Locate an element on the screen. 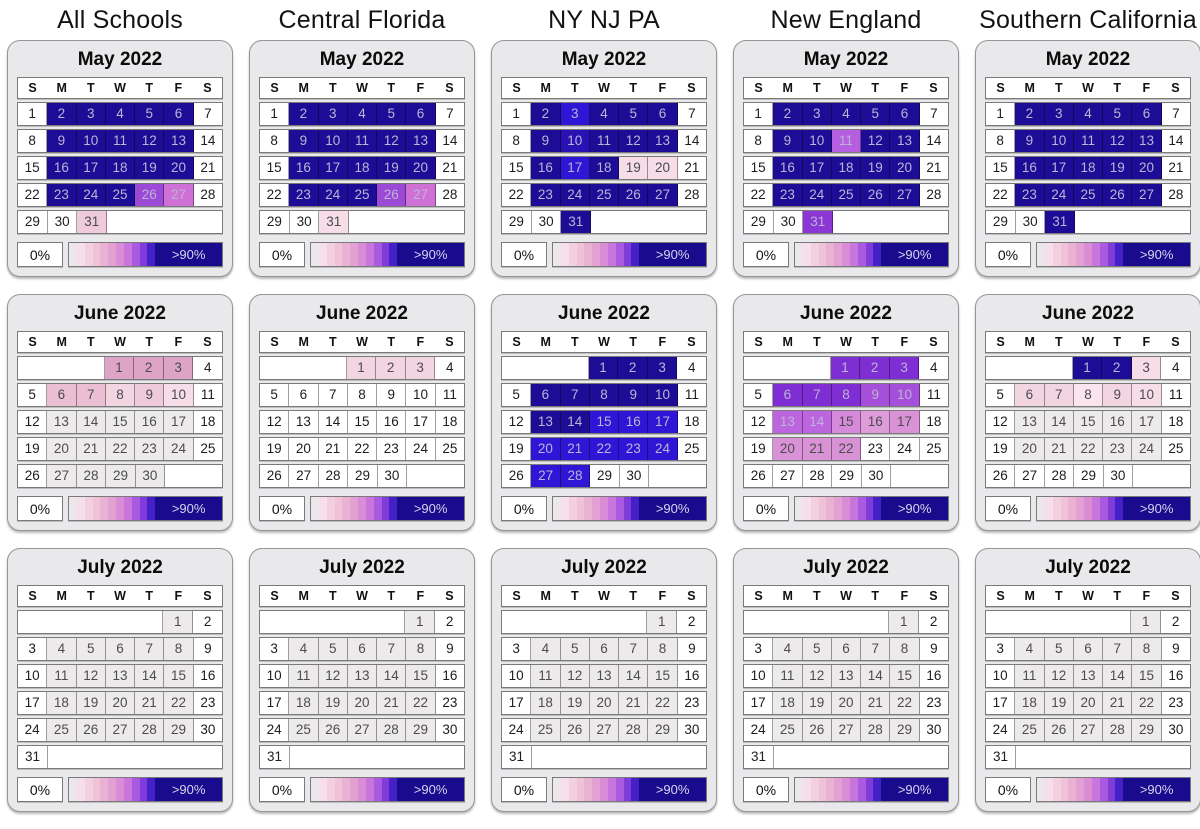  week-row: 17 18 19 20 21 22 23 is located at coordinates (604, 703).